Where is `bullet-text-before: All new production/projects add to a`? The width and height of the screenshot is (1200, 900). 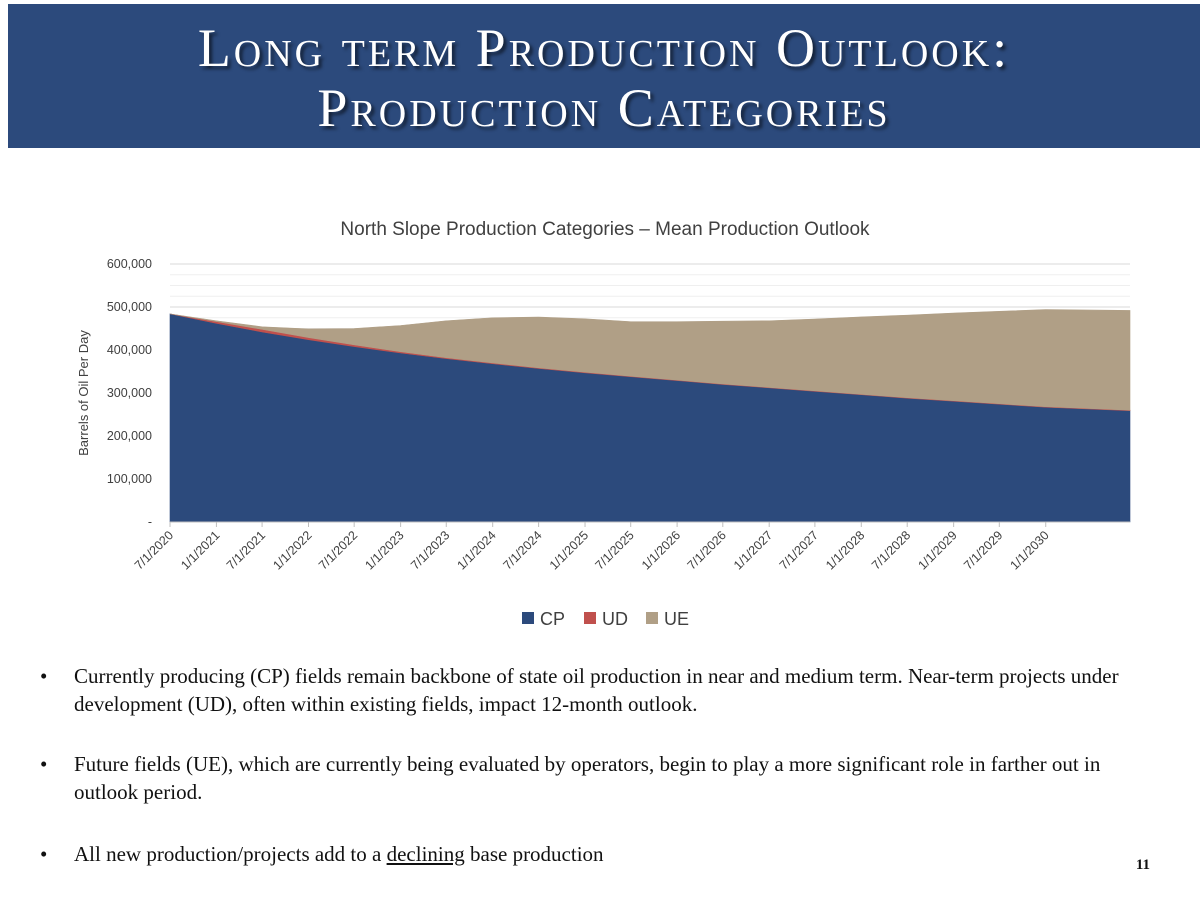
bullet-text-before: All new production/projects add to a is located at coordinates (230, 854).